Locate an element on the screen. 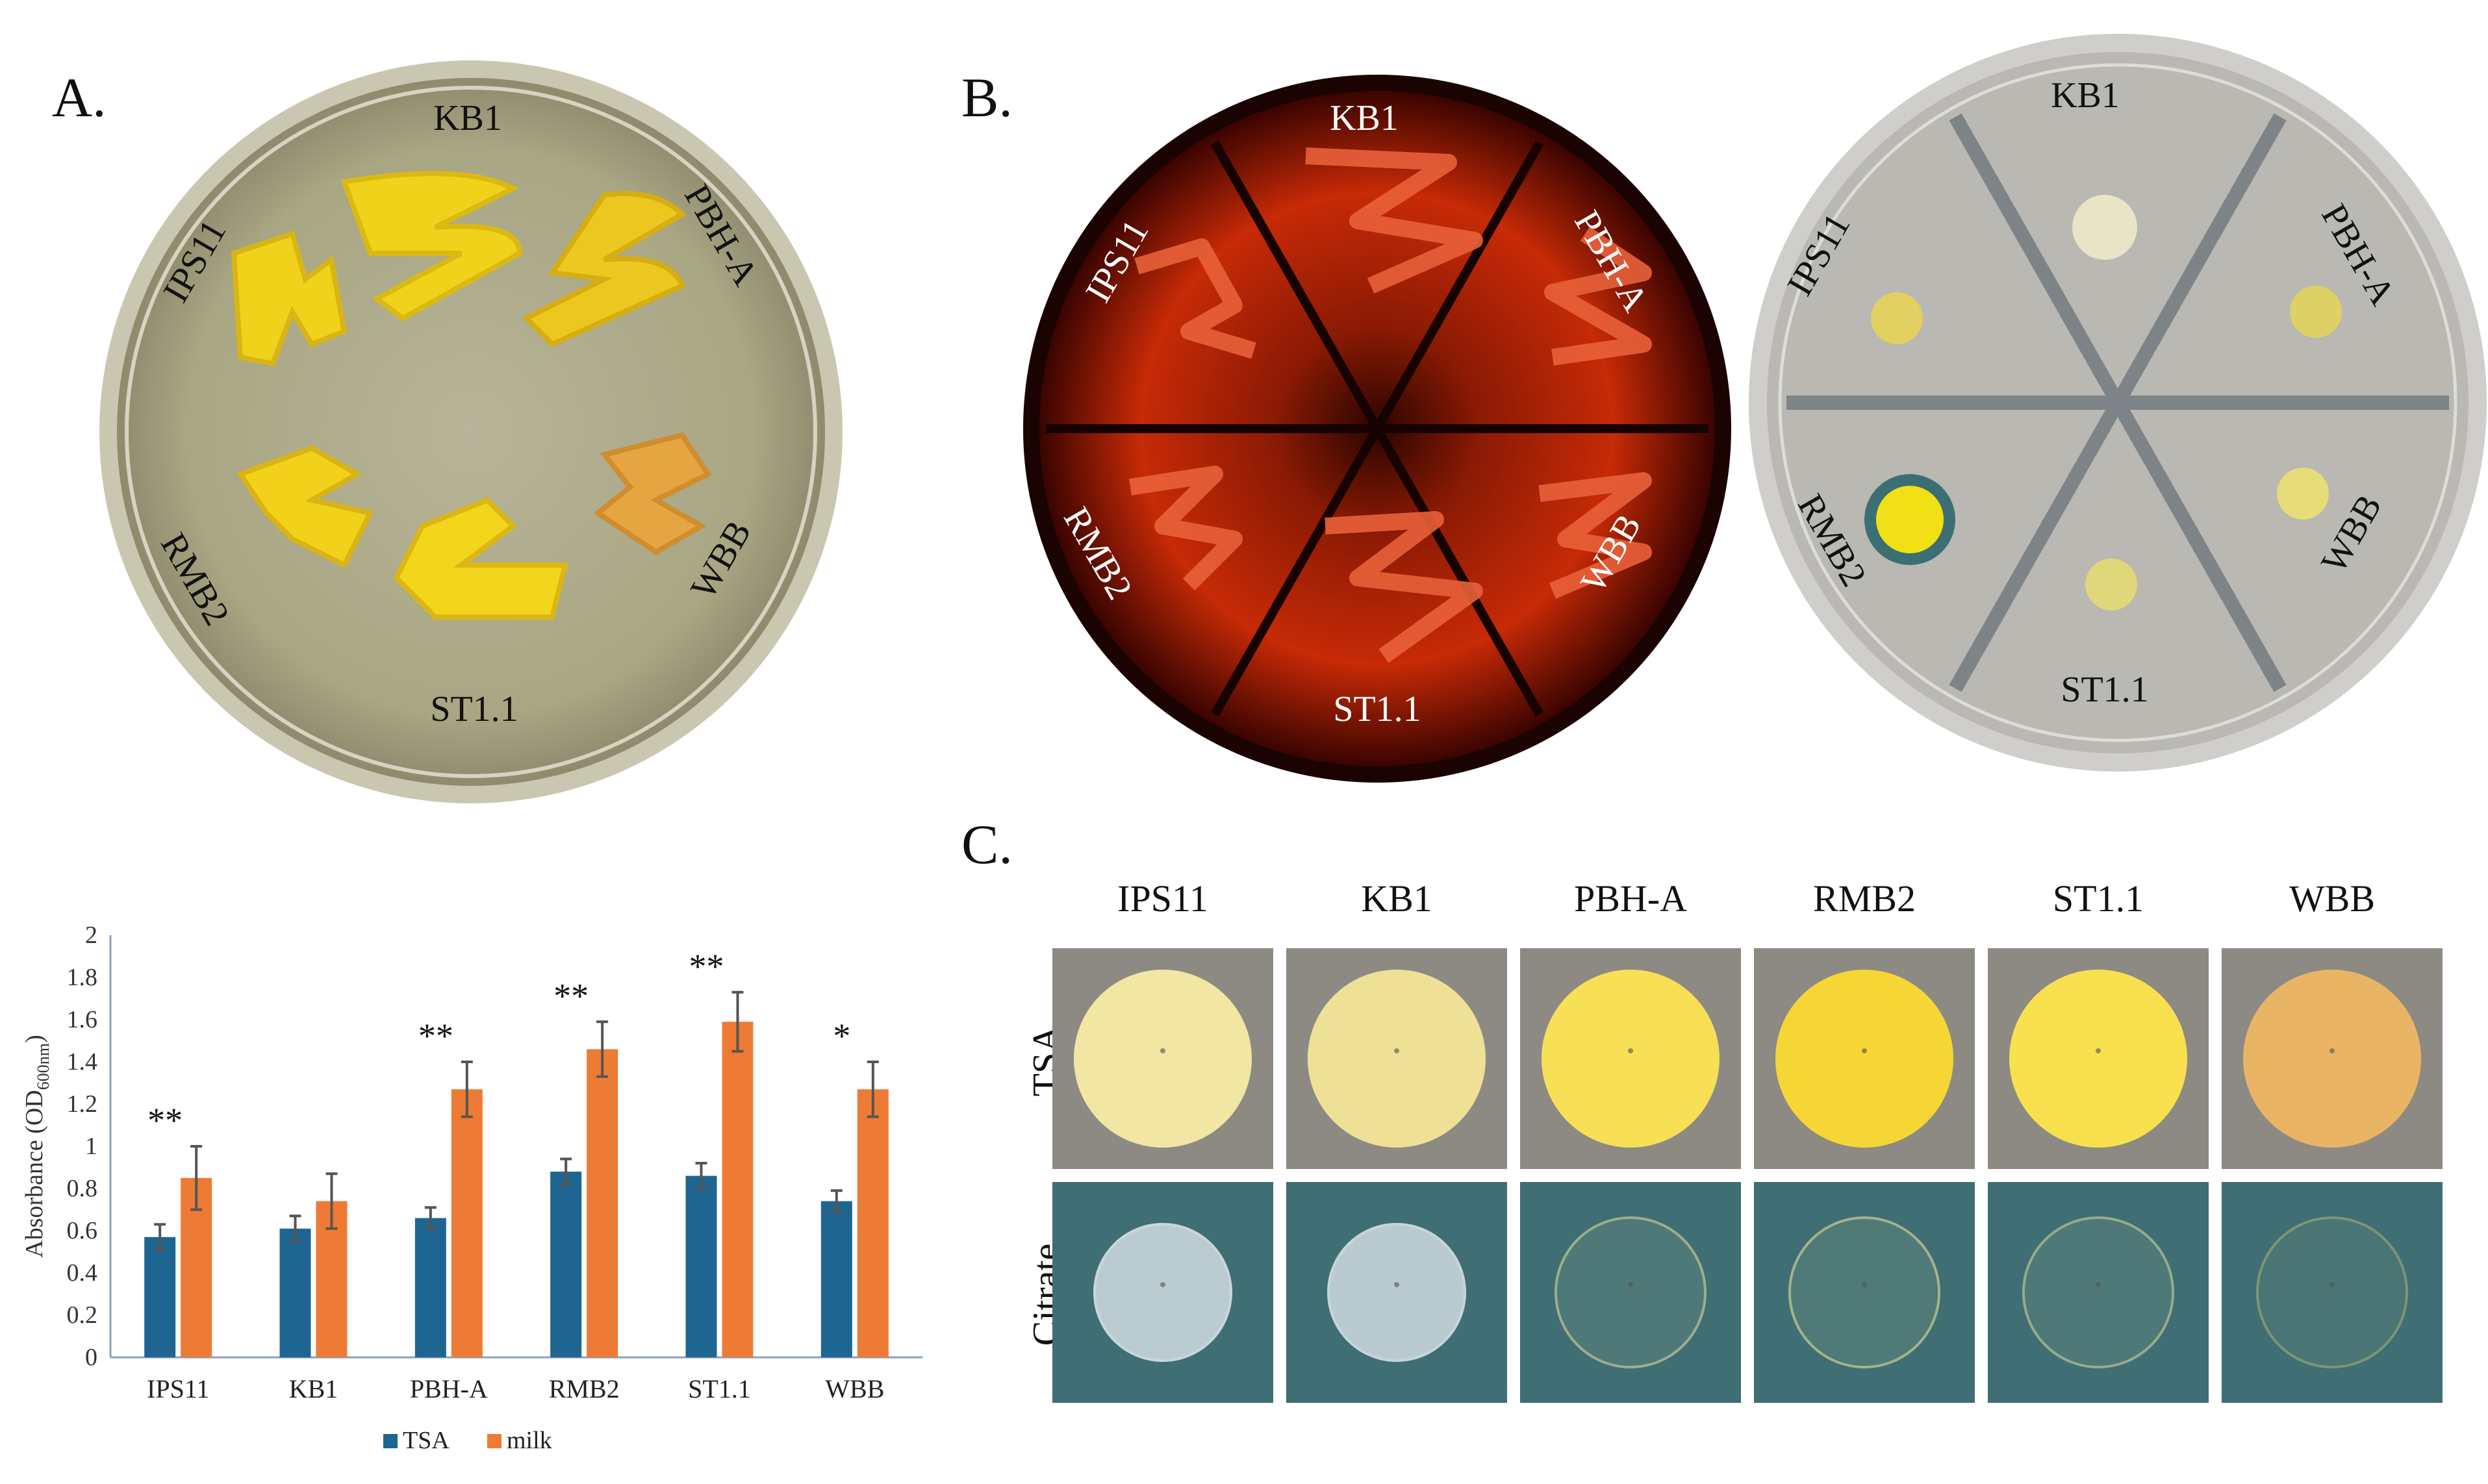 The image size is (2488, 1484). plate-b-red-photo is located at coordinates (1377, 429).